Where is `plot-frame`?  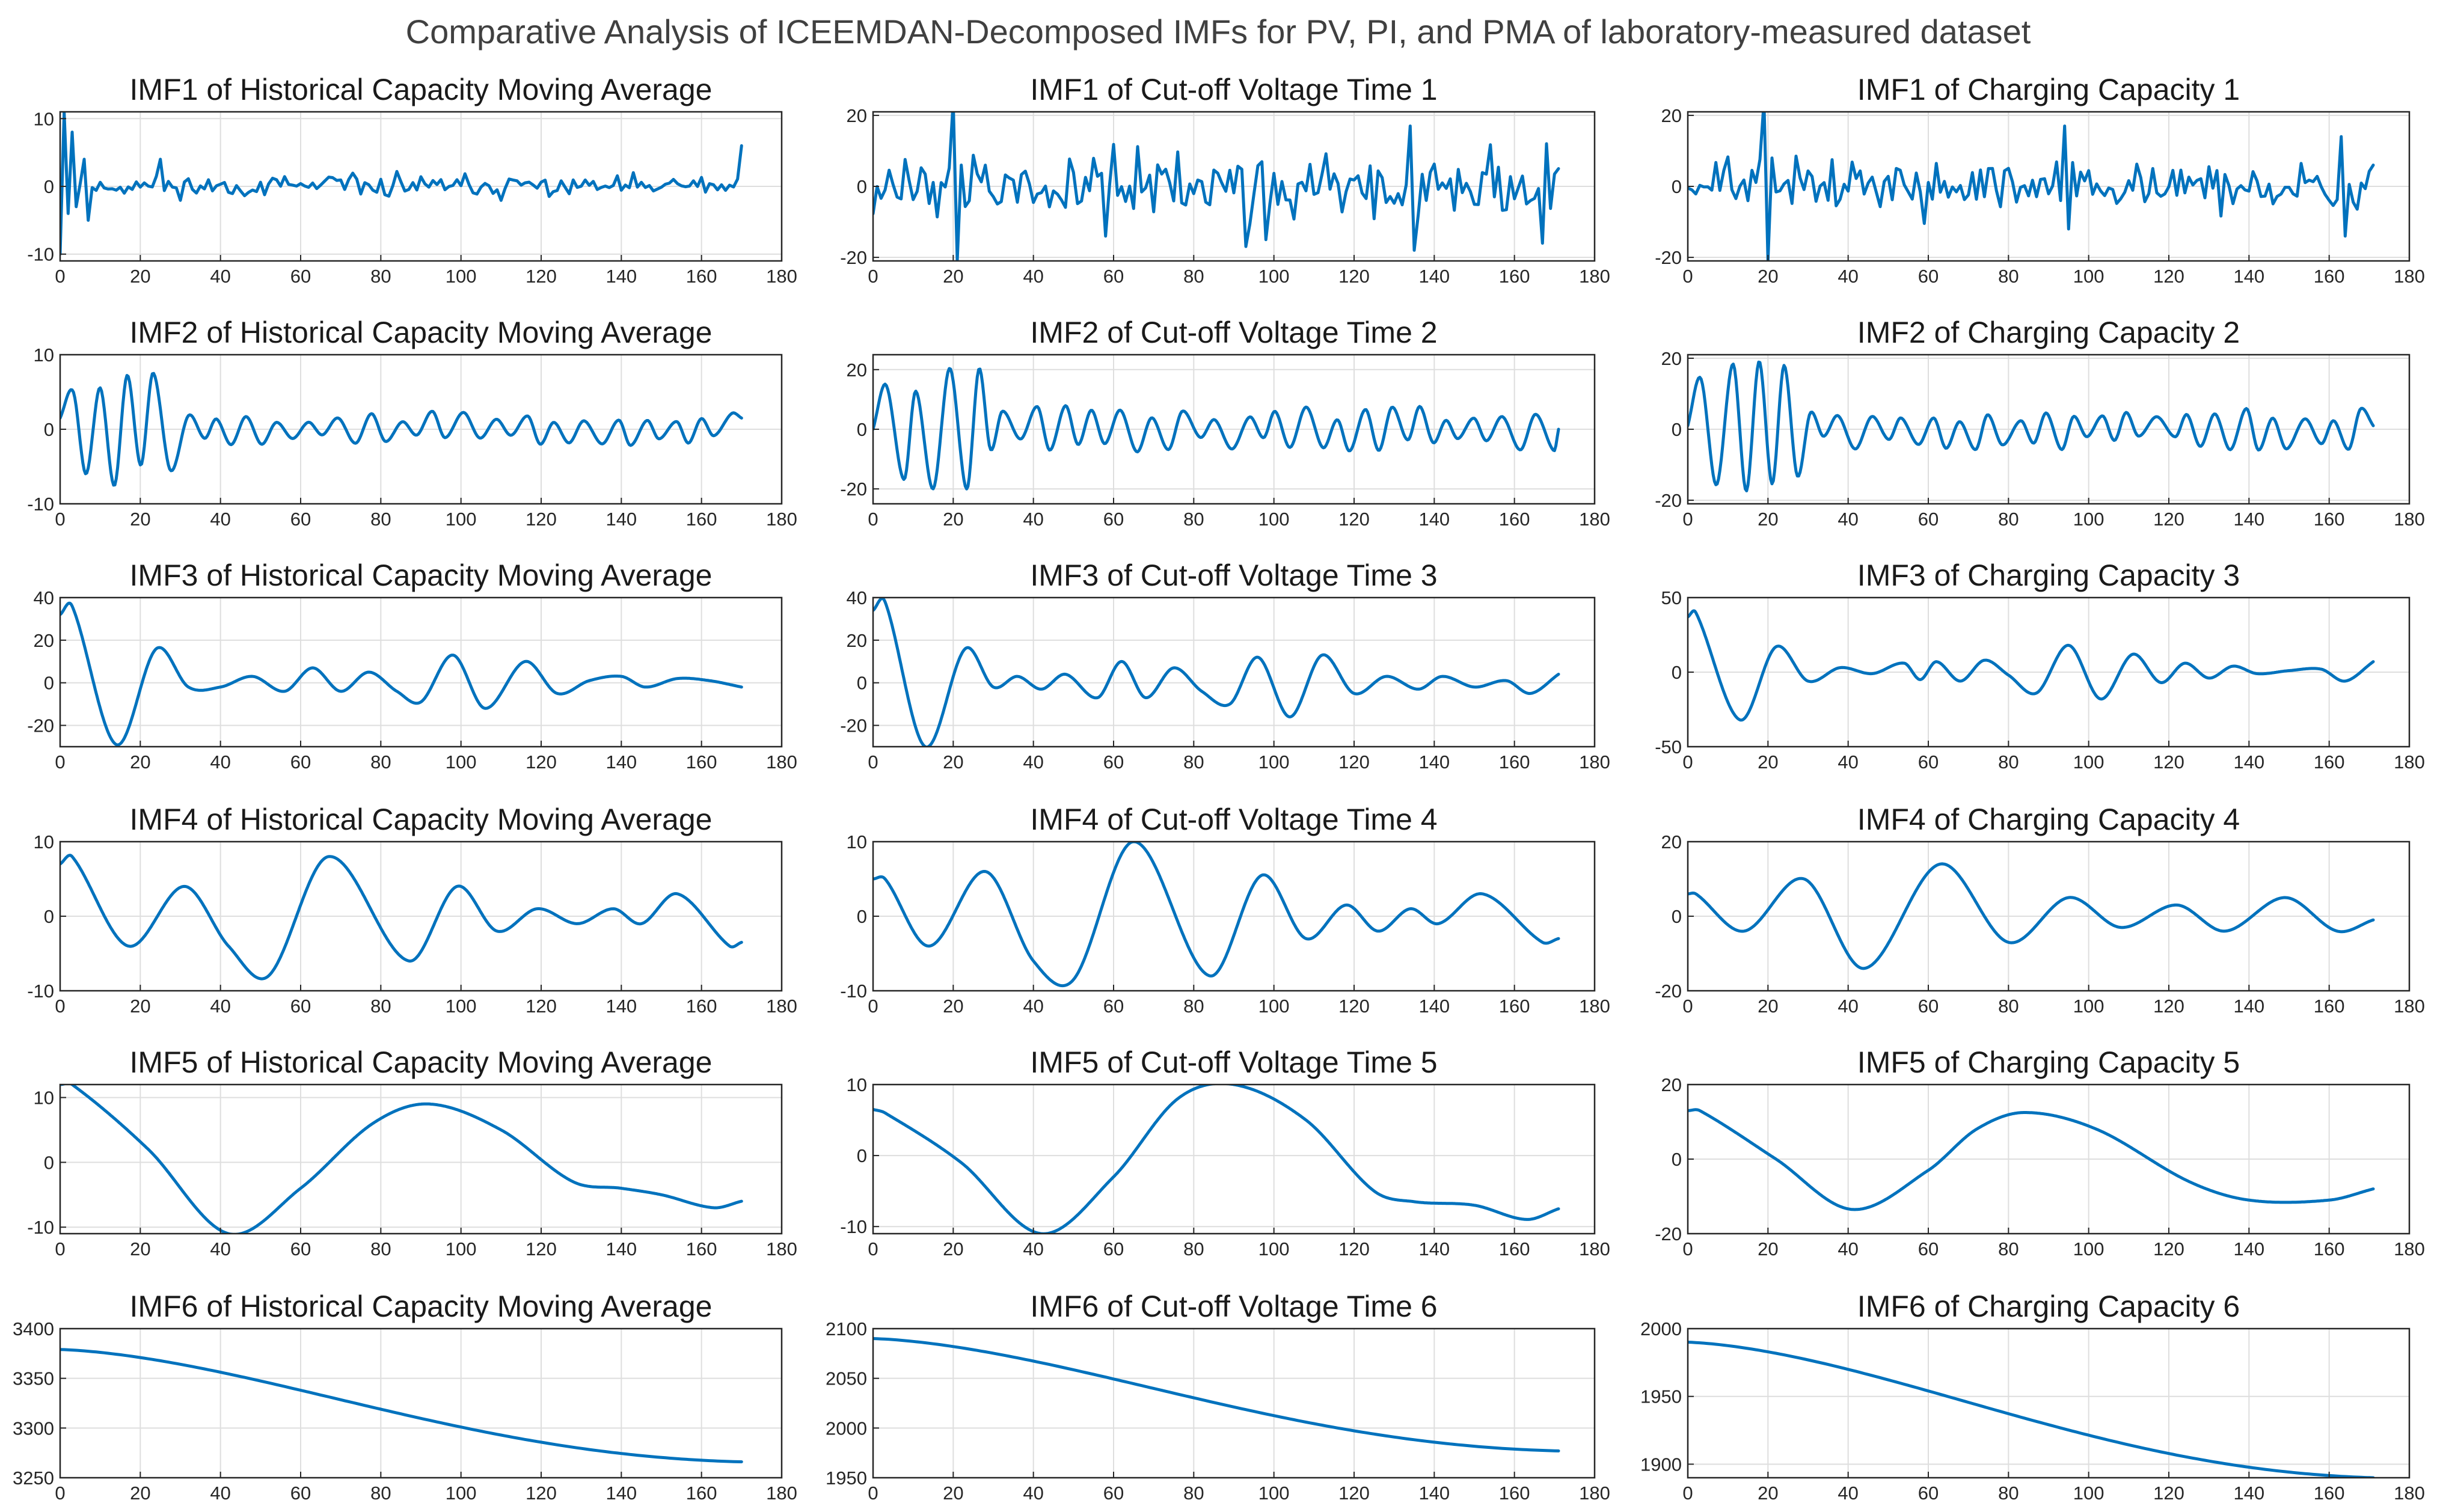
plot-frame is located at coordinates (1234, 1403).